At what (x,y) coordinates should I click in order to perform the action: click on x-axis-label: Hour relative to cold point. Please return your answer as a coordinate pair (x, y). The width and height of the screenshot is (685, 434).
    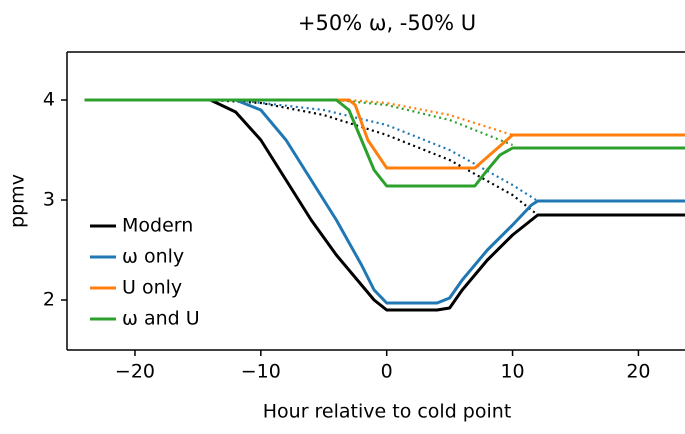
    Looking at the image, I should click on (387, 412).